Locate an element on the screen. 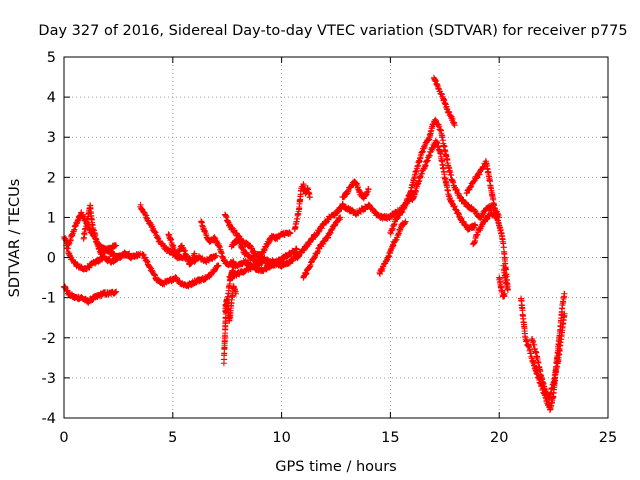 This screenshot has width=640, height=480. y-tick-label: -2 is located at coordinates (49, 339).